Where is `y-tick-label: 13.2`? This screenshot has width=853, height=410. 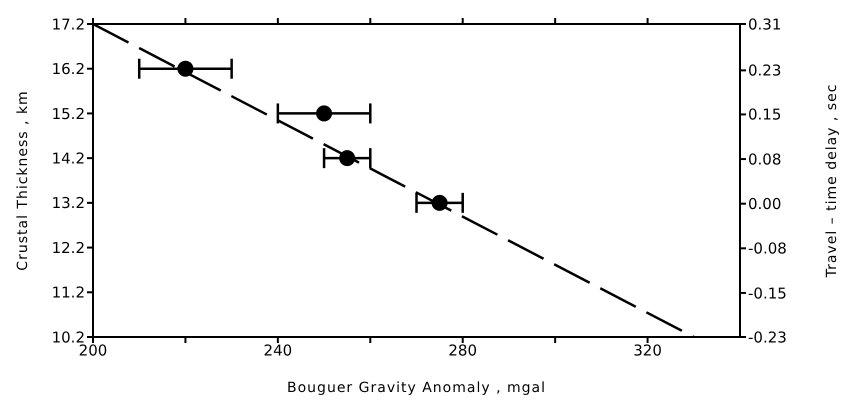
y-tick-label: 13.2 is located at coordinates (68, 203).